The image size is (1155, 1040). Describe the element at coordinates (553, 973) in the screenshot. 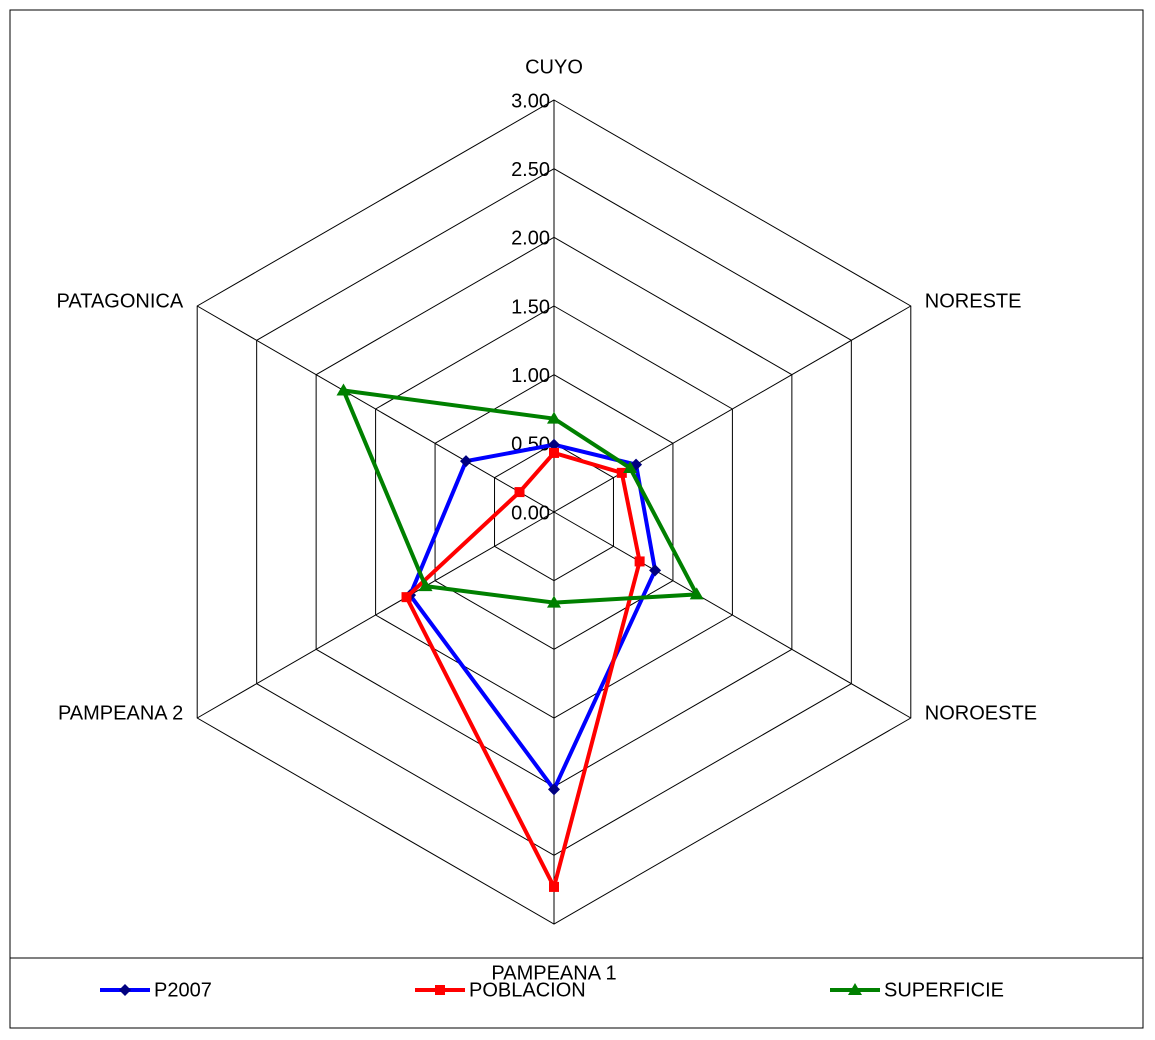

I see `category-label: PAMPEANA 1` at that location.